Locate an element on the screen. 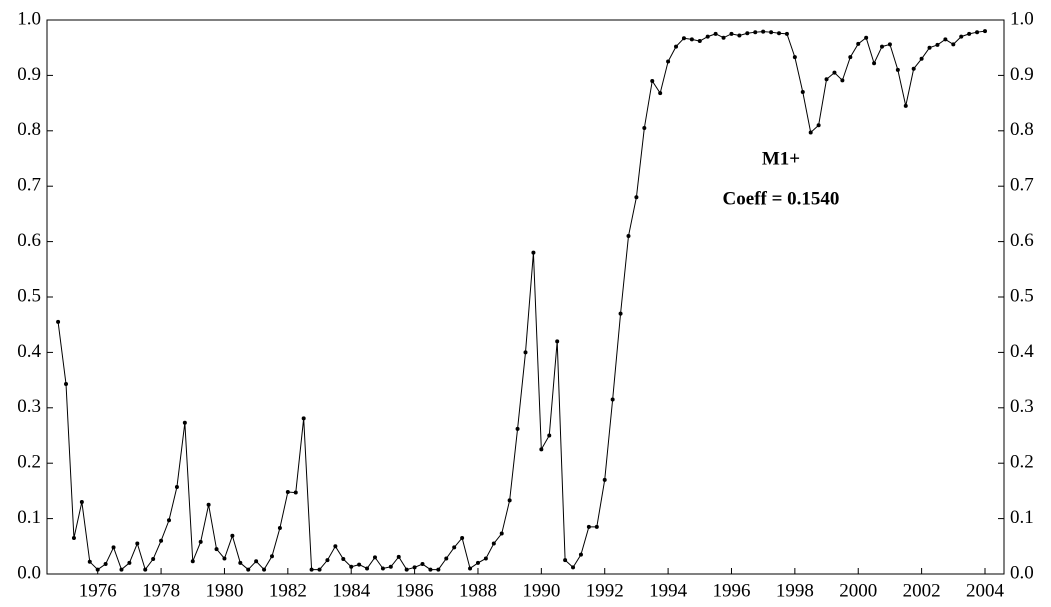  x-tick-label: 2000 is located at coordinates (858, 590).